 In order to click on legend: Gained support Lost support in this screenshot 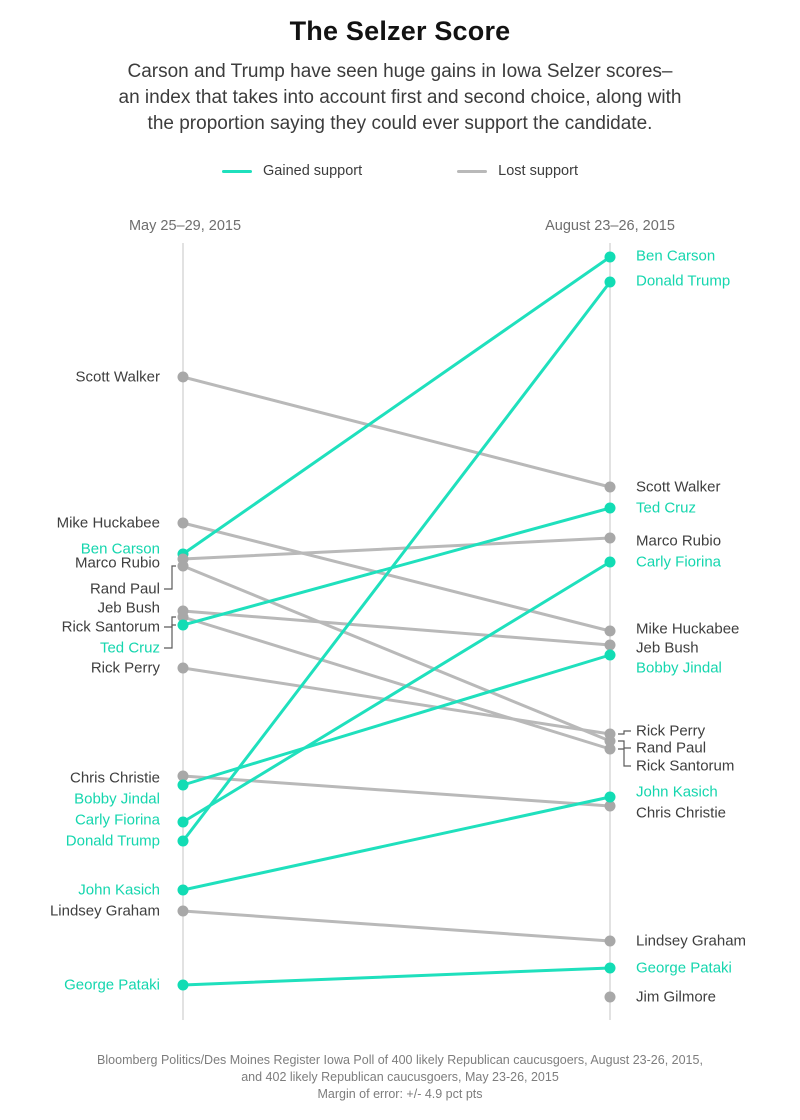, I will do `click(400, 171)`.